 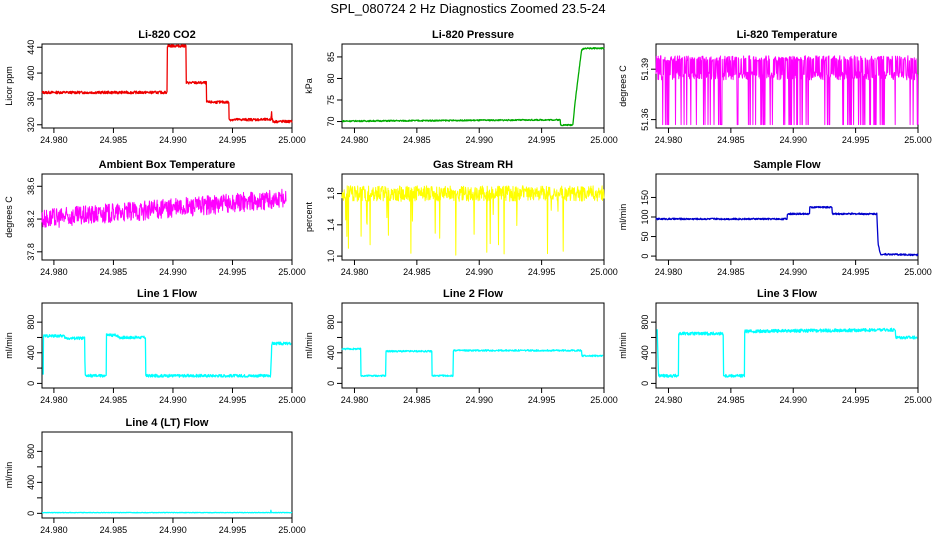 What do you see at coordinates (309, 86) in the screenshot?
I see `y-axis-label: kPa` at bounding box center [309, 86].